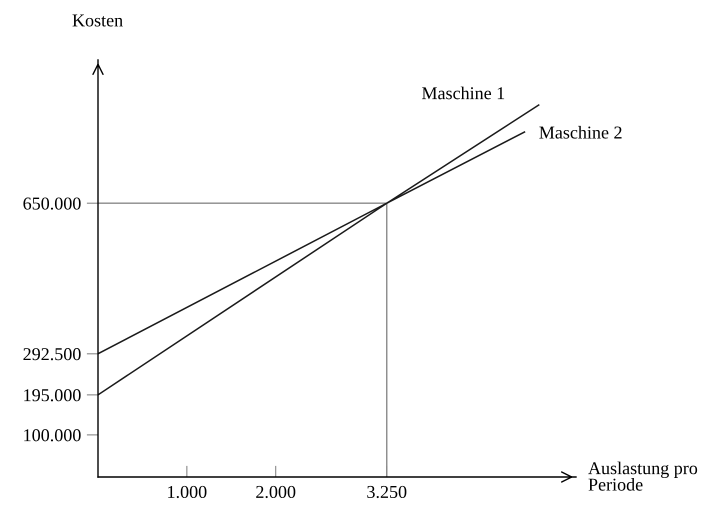 The height and width of the screenshot is (519, 705). What do you see at coordinates (52, 354) in the screenshot?
I see `y-tick-label: 292.500` at bounding box center [52, 354].